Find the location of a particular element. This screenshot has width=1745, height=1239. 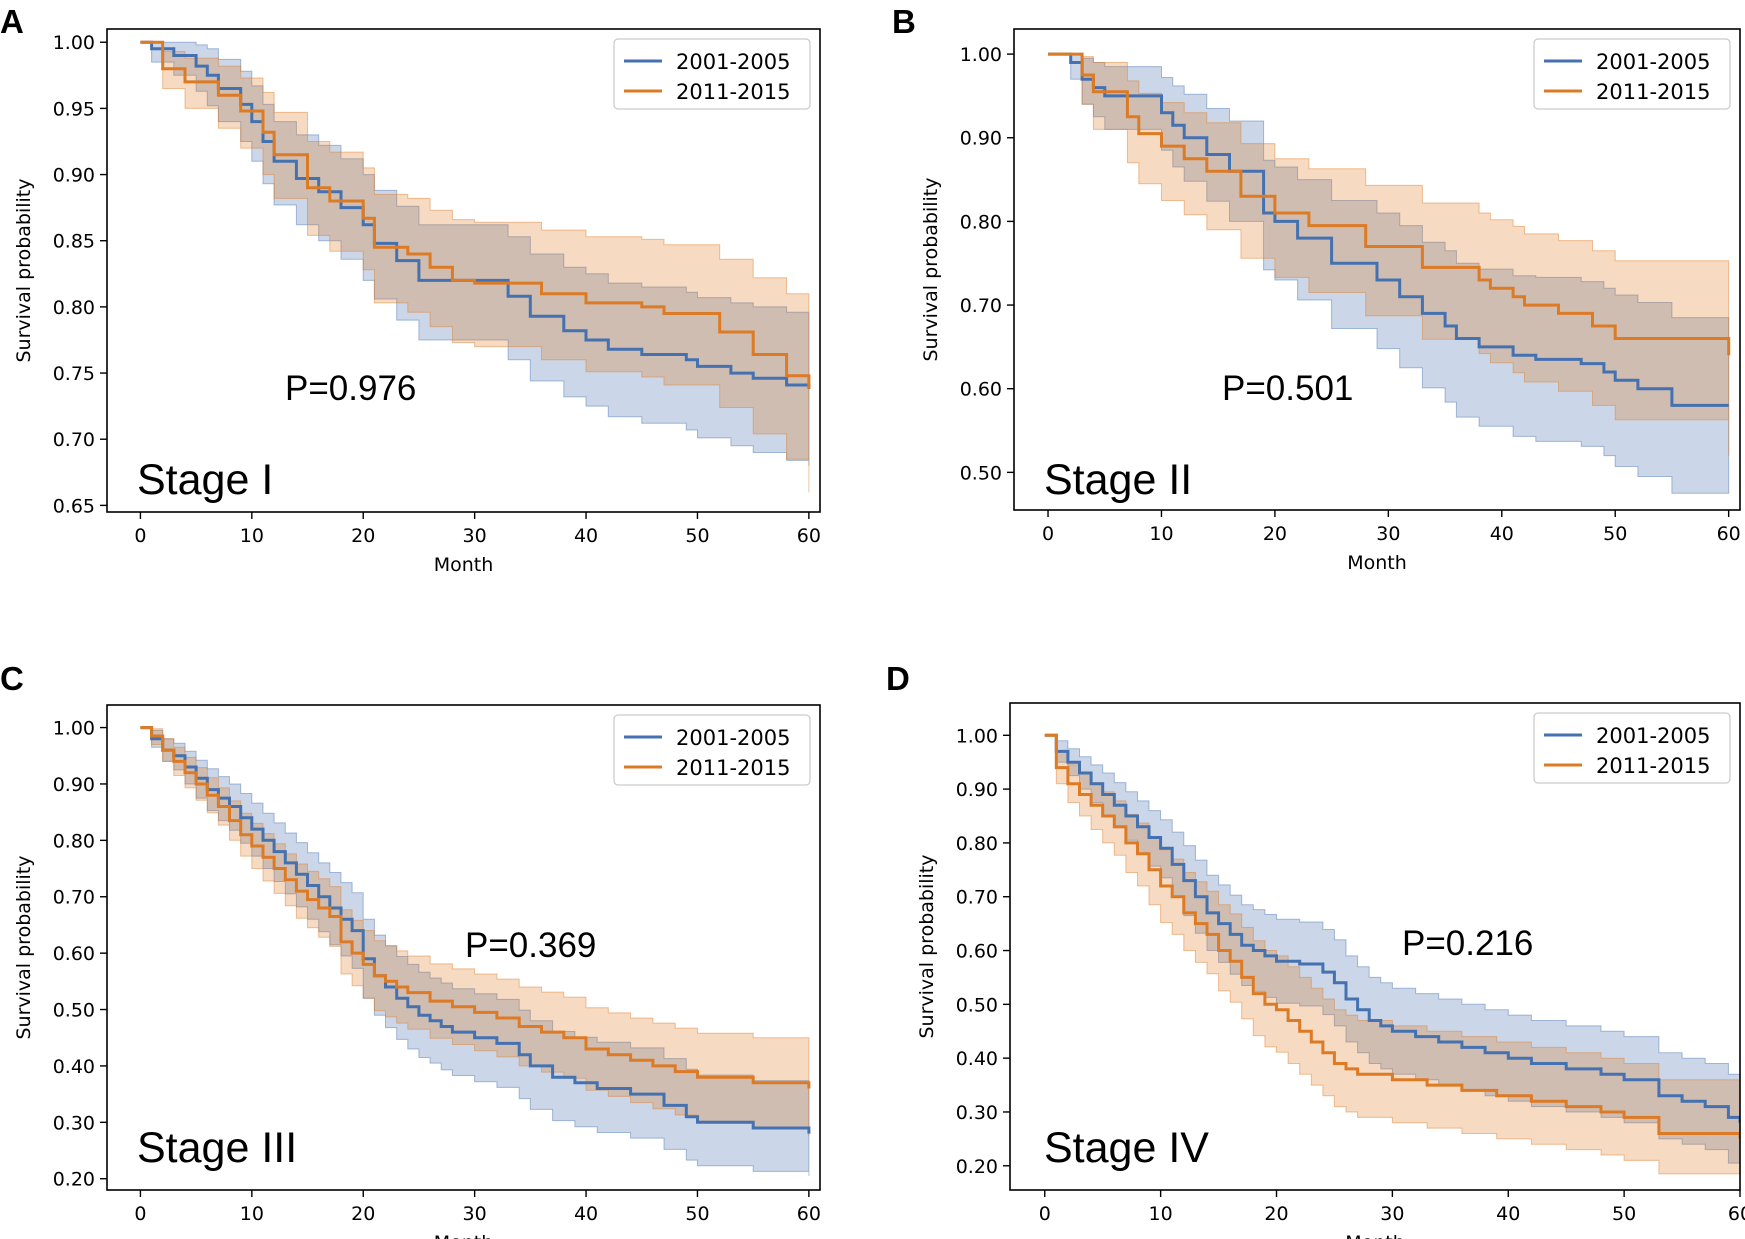

stage-label: Stage I is located at coordinates (205, 480).